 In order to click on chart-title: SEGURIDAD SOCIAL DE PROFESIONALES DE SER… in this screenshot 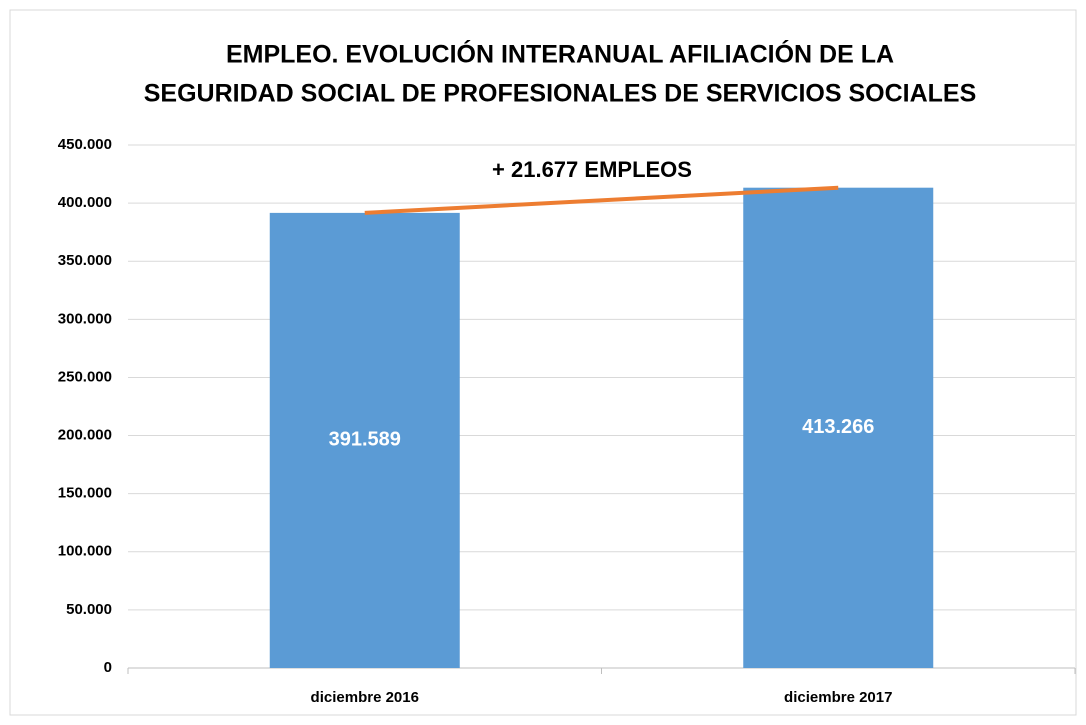, I will do `click(560, 94)`.